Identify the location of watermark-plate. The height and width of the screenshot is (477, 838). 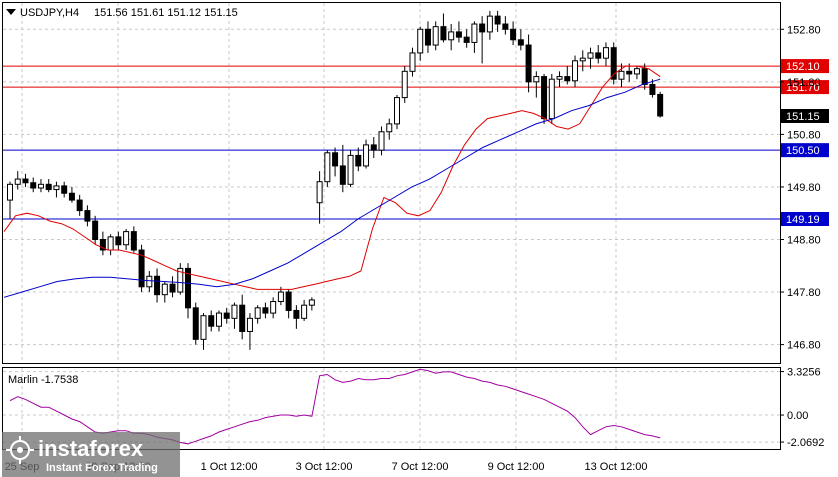
(91, 454).